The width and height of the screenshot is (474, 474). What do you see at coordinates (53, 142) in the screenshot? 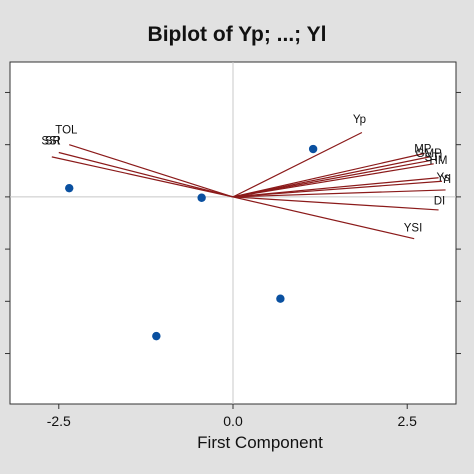
I see `loading-label: SR` at bounding box center [53, 142].